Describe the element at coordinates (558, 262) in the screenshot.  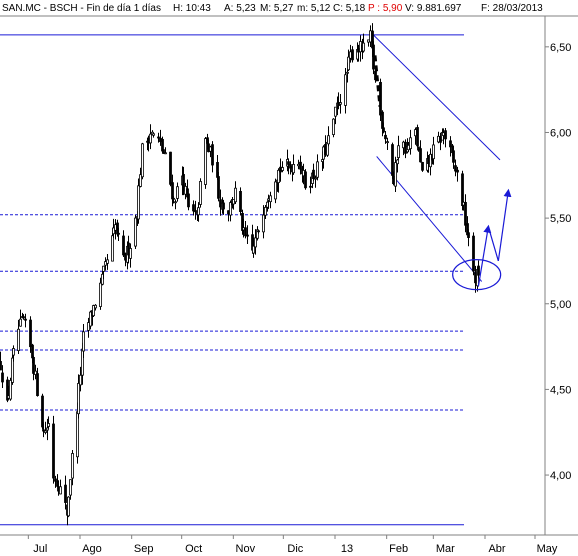
I see `y-axis-ticks: 6,50 6,00 5,50 5,00 4,50 4,00` at that location.